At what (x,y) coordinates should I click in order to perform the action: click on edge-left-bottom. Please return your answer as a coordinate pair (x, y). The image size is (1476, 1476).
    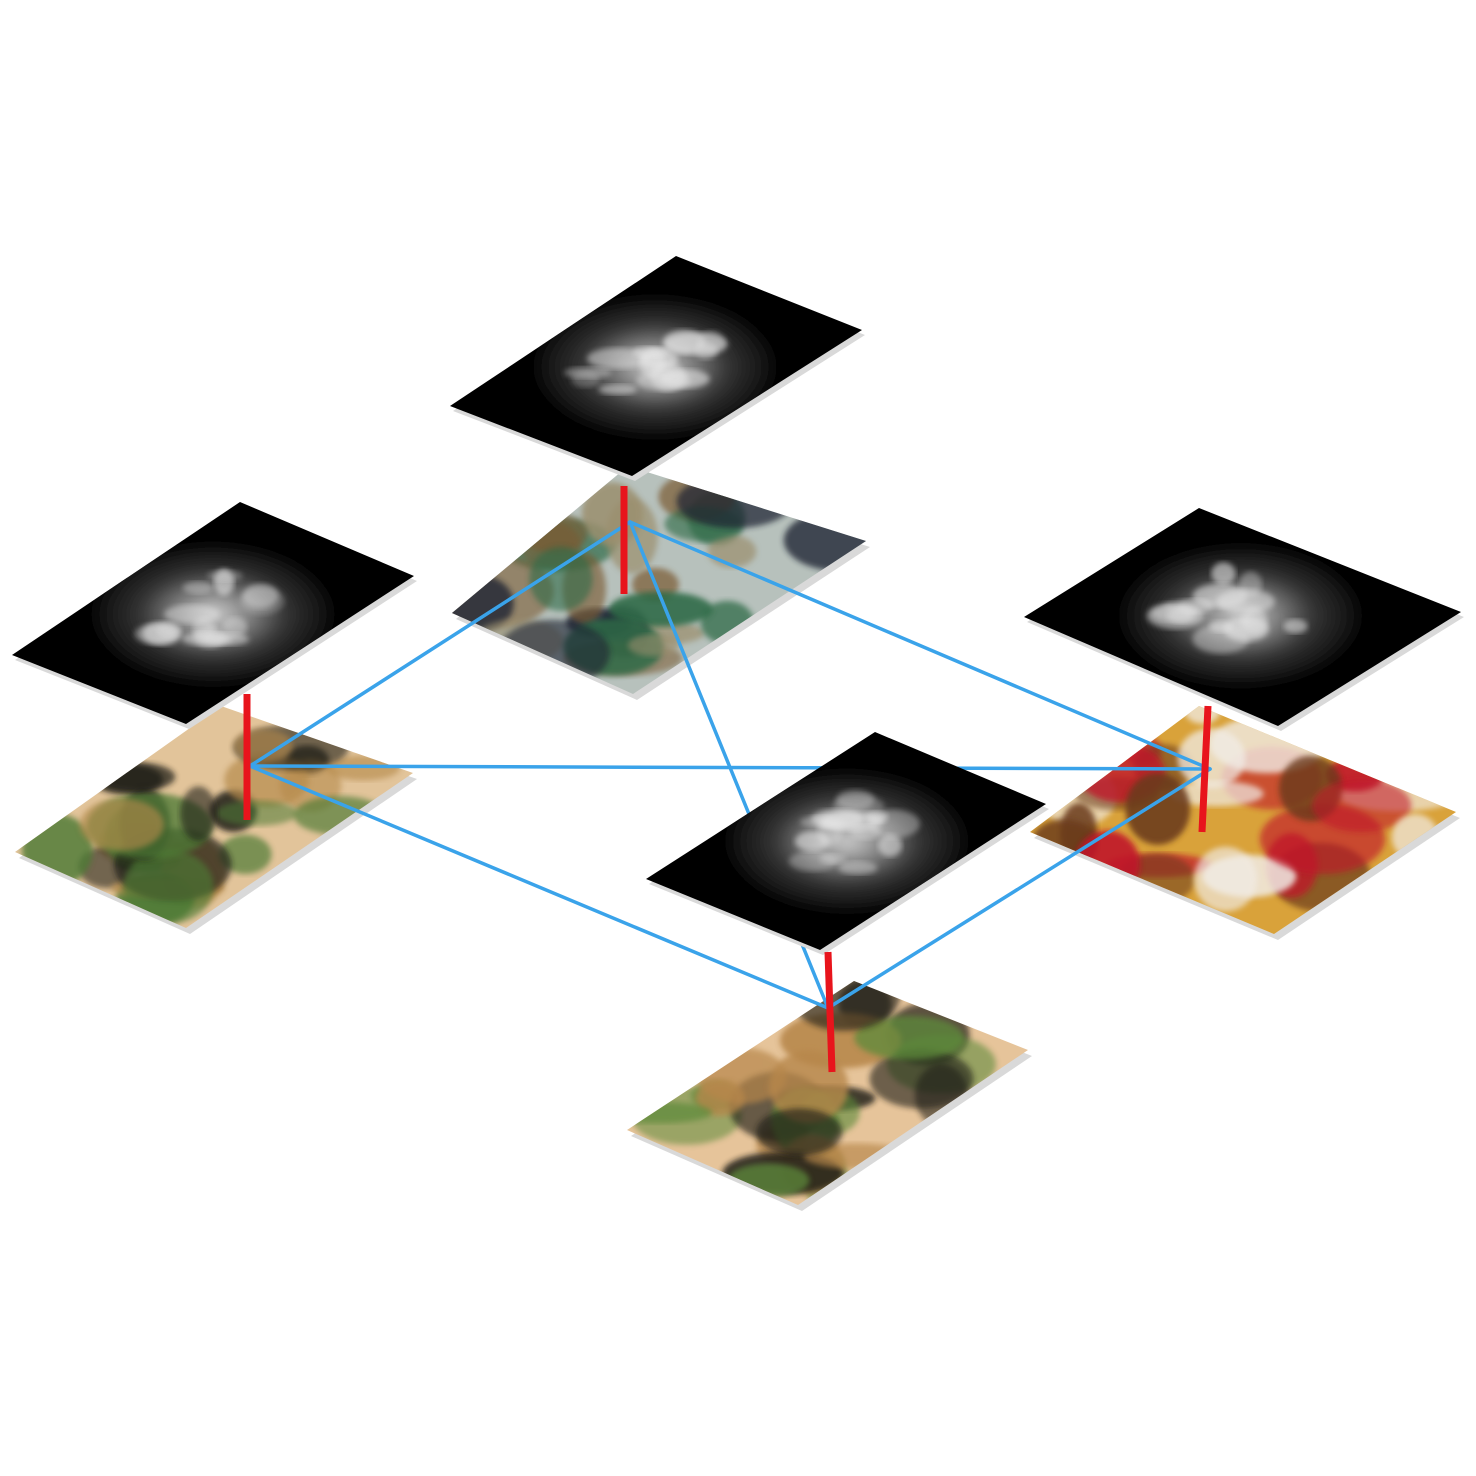
    Looking at the image, I should click on (539, 887).